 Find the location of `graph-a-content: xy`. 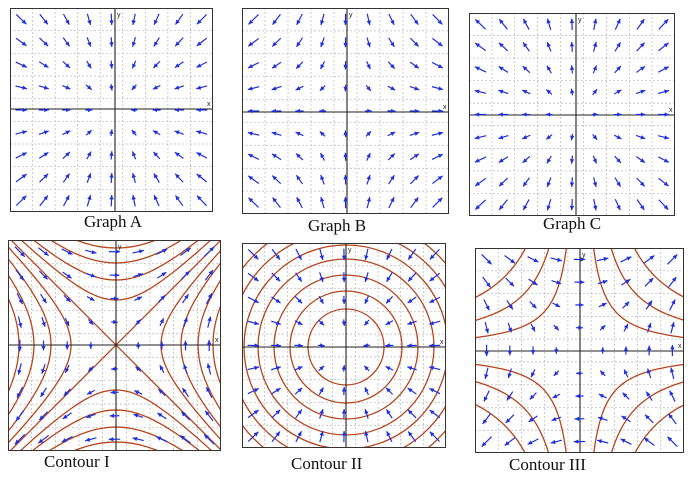

graph-a-content: xy is located at coordinates (111, 110).